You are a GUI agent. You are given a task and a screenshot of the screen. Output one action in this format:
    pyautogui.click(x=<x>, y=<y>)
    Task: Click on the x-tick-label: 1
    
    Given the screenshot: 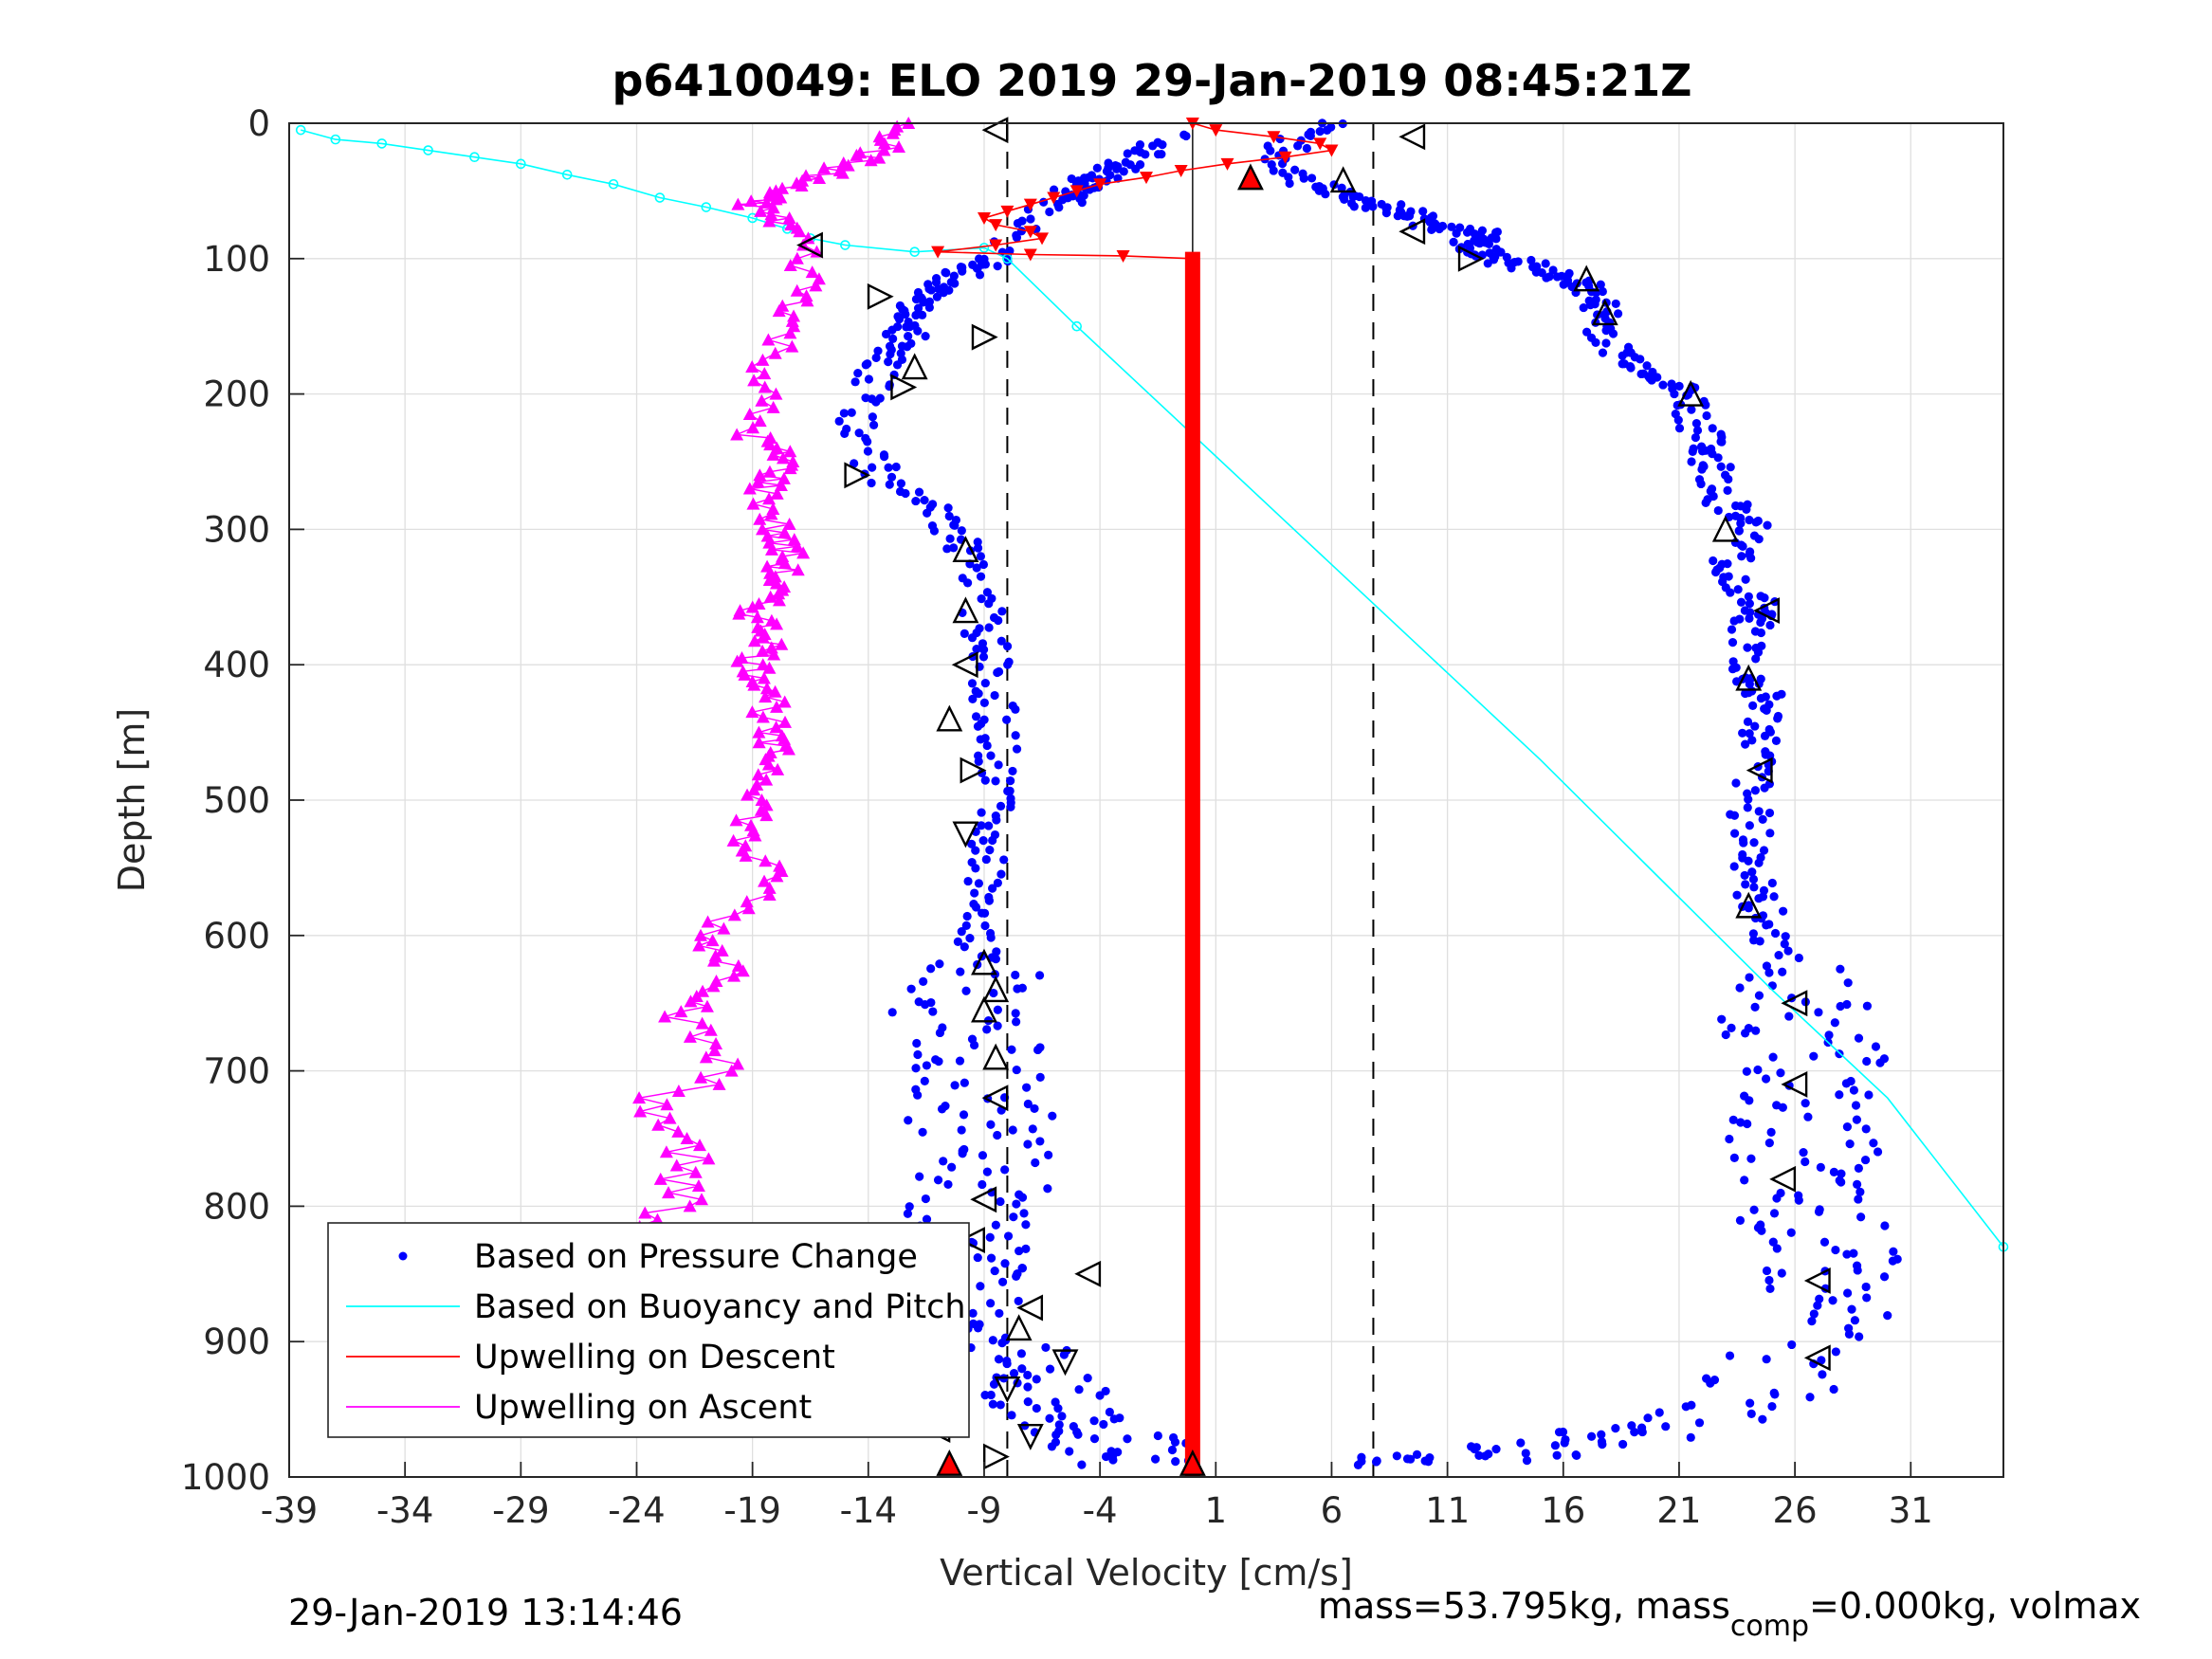 What is the action you would take?
    pyautogui.click(x=1216, y=1510)
    